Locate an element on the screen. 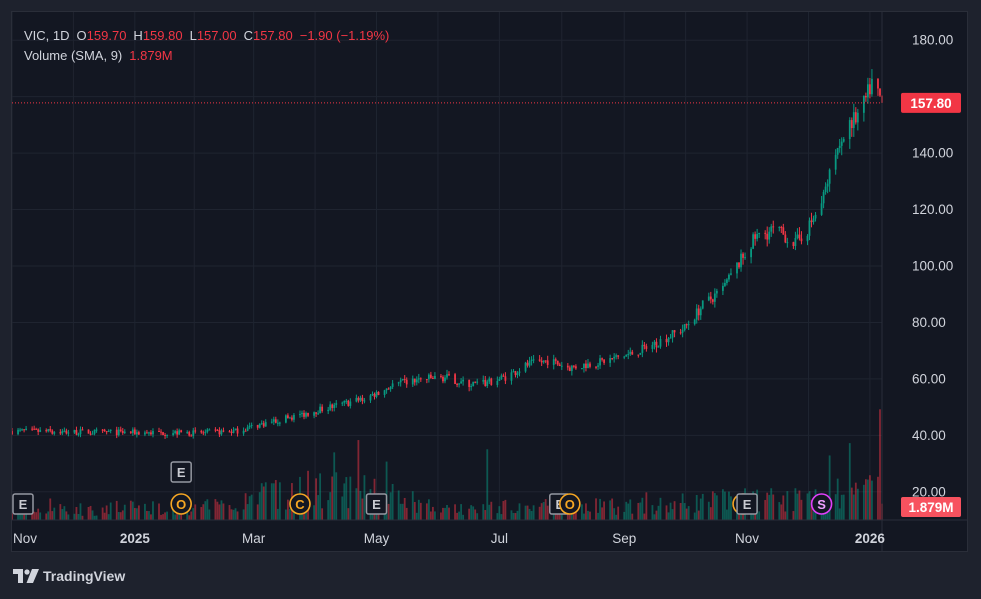  split-event-marker: S is located at coordinates (821, 504).